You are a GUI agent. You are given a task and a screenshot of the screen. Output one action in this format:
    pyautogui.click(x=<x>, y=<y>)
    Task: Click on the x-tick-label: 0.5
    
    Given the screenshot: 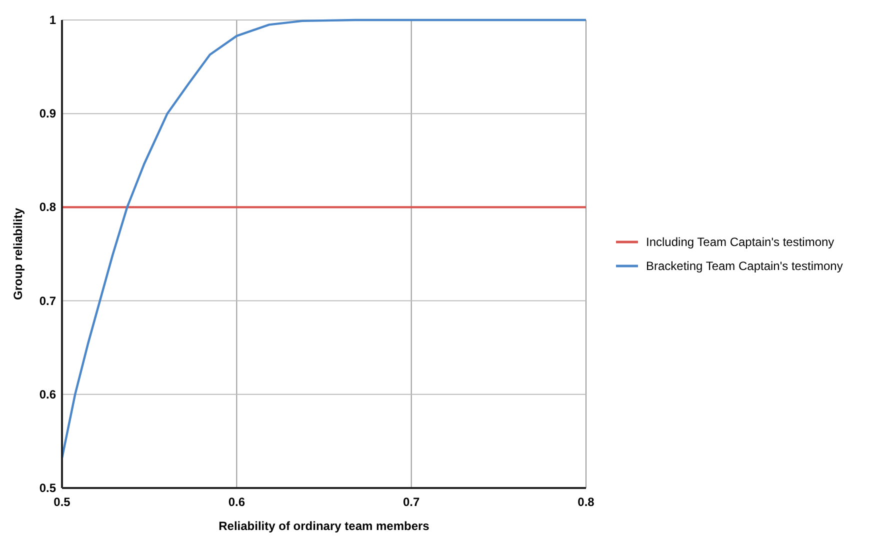 What is the action you would take?
    pyautogui.click(x=62, y=502)
    